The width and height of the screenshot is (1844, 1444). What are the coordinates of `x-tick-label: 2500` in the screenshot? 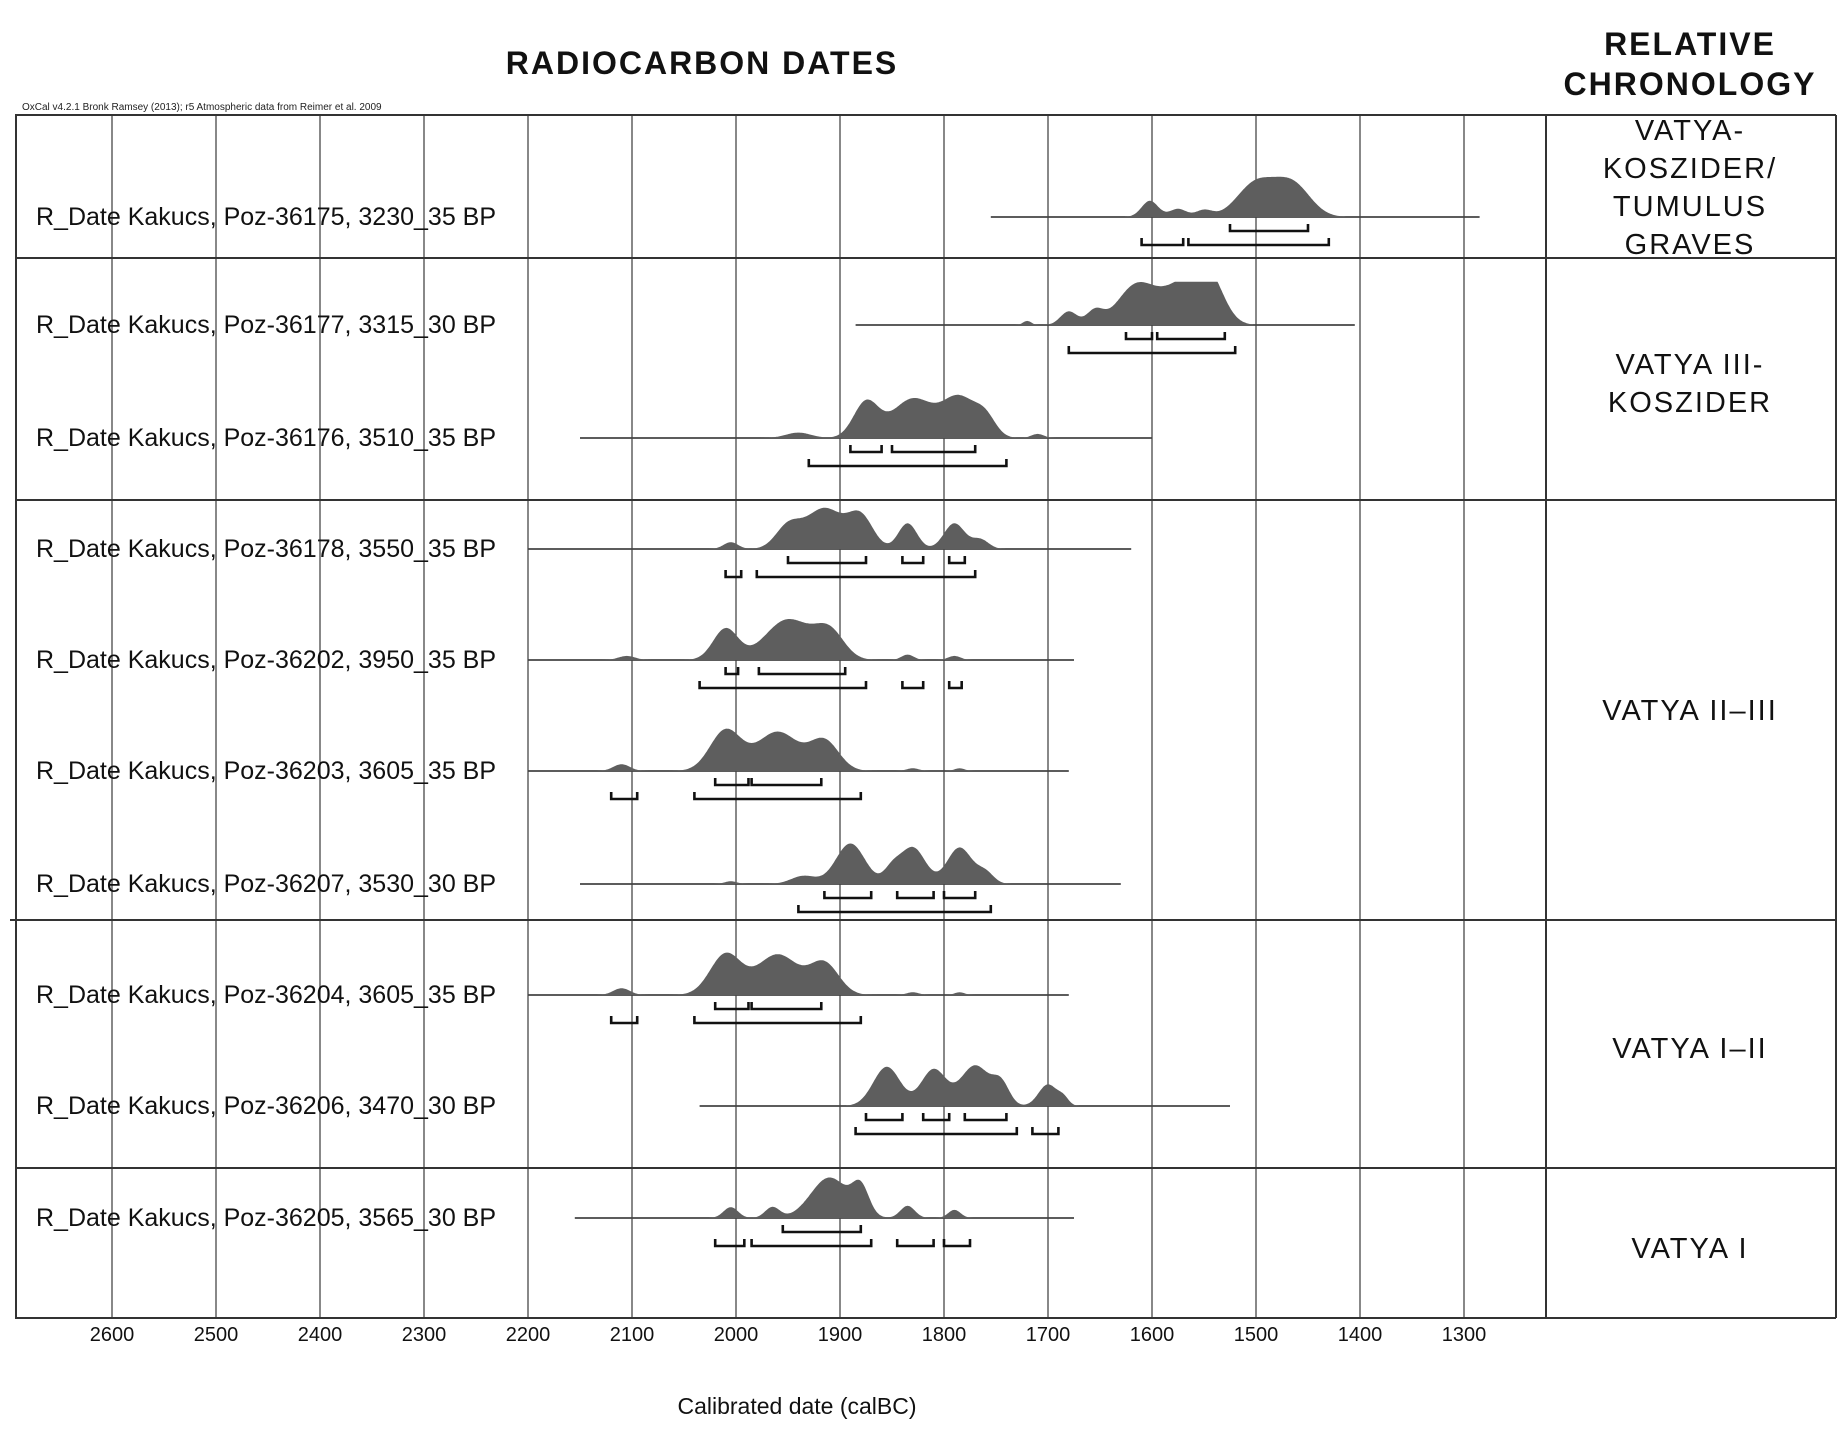 It's located at (216, 1335).